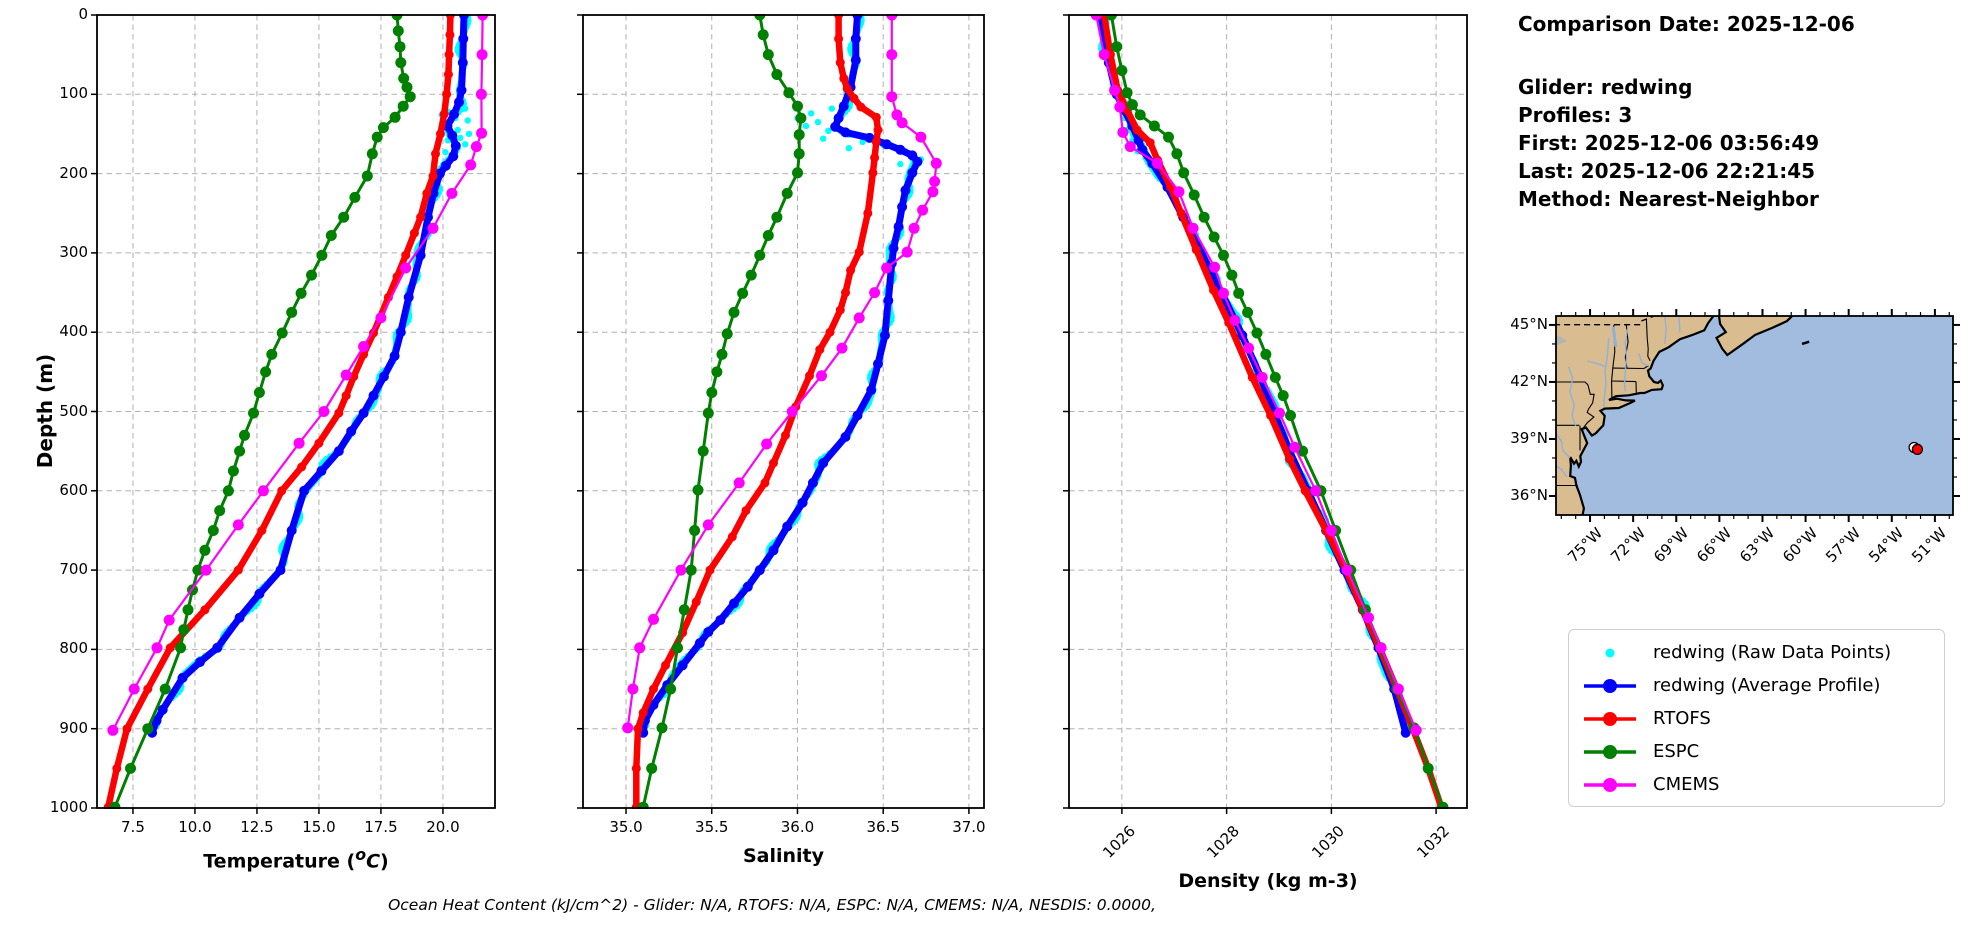  I want to click on depth-tick-label: 400, so click(73, 331).